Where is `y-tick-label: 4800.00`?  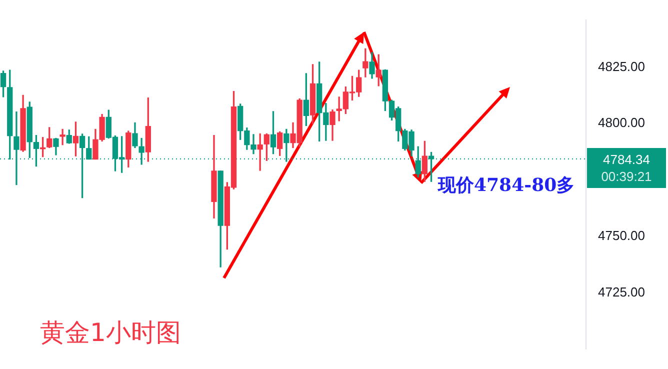 y-tick-label: 4800.00 is located at coordinates (621, 122).